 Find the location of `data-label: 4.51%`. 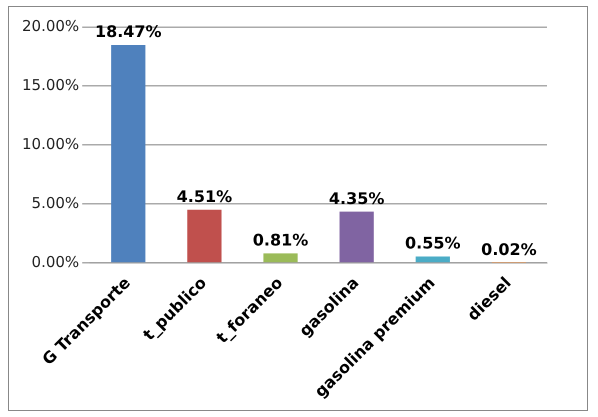

data-label: 4.51% is located at coordinates (204, 196).